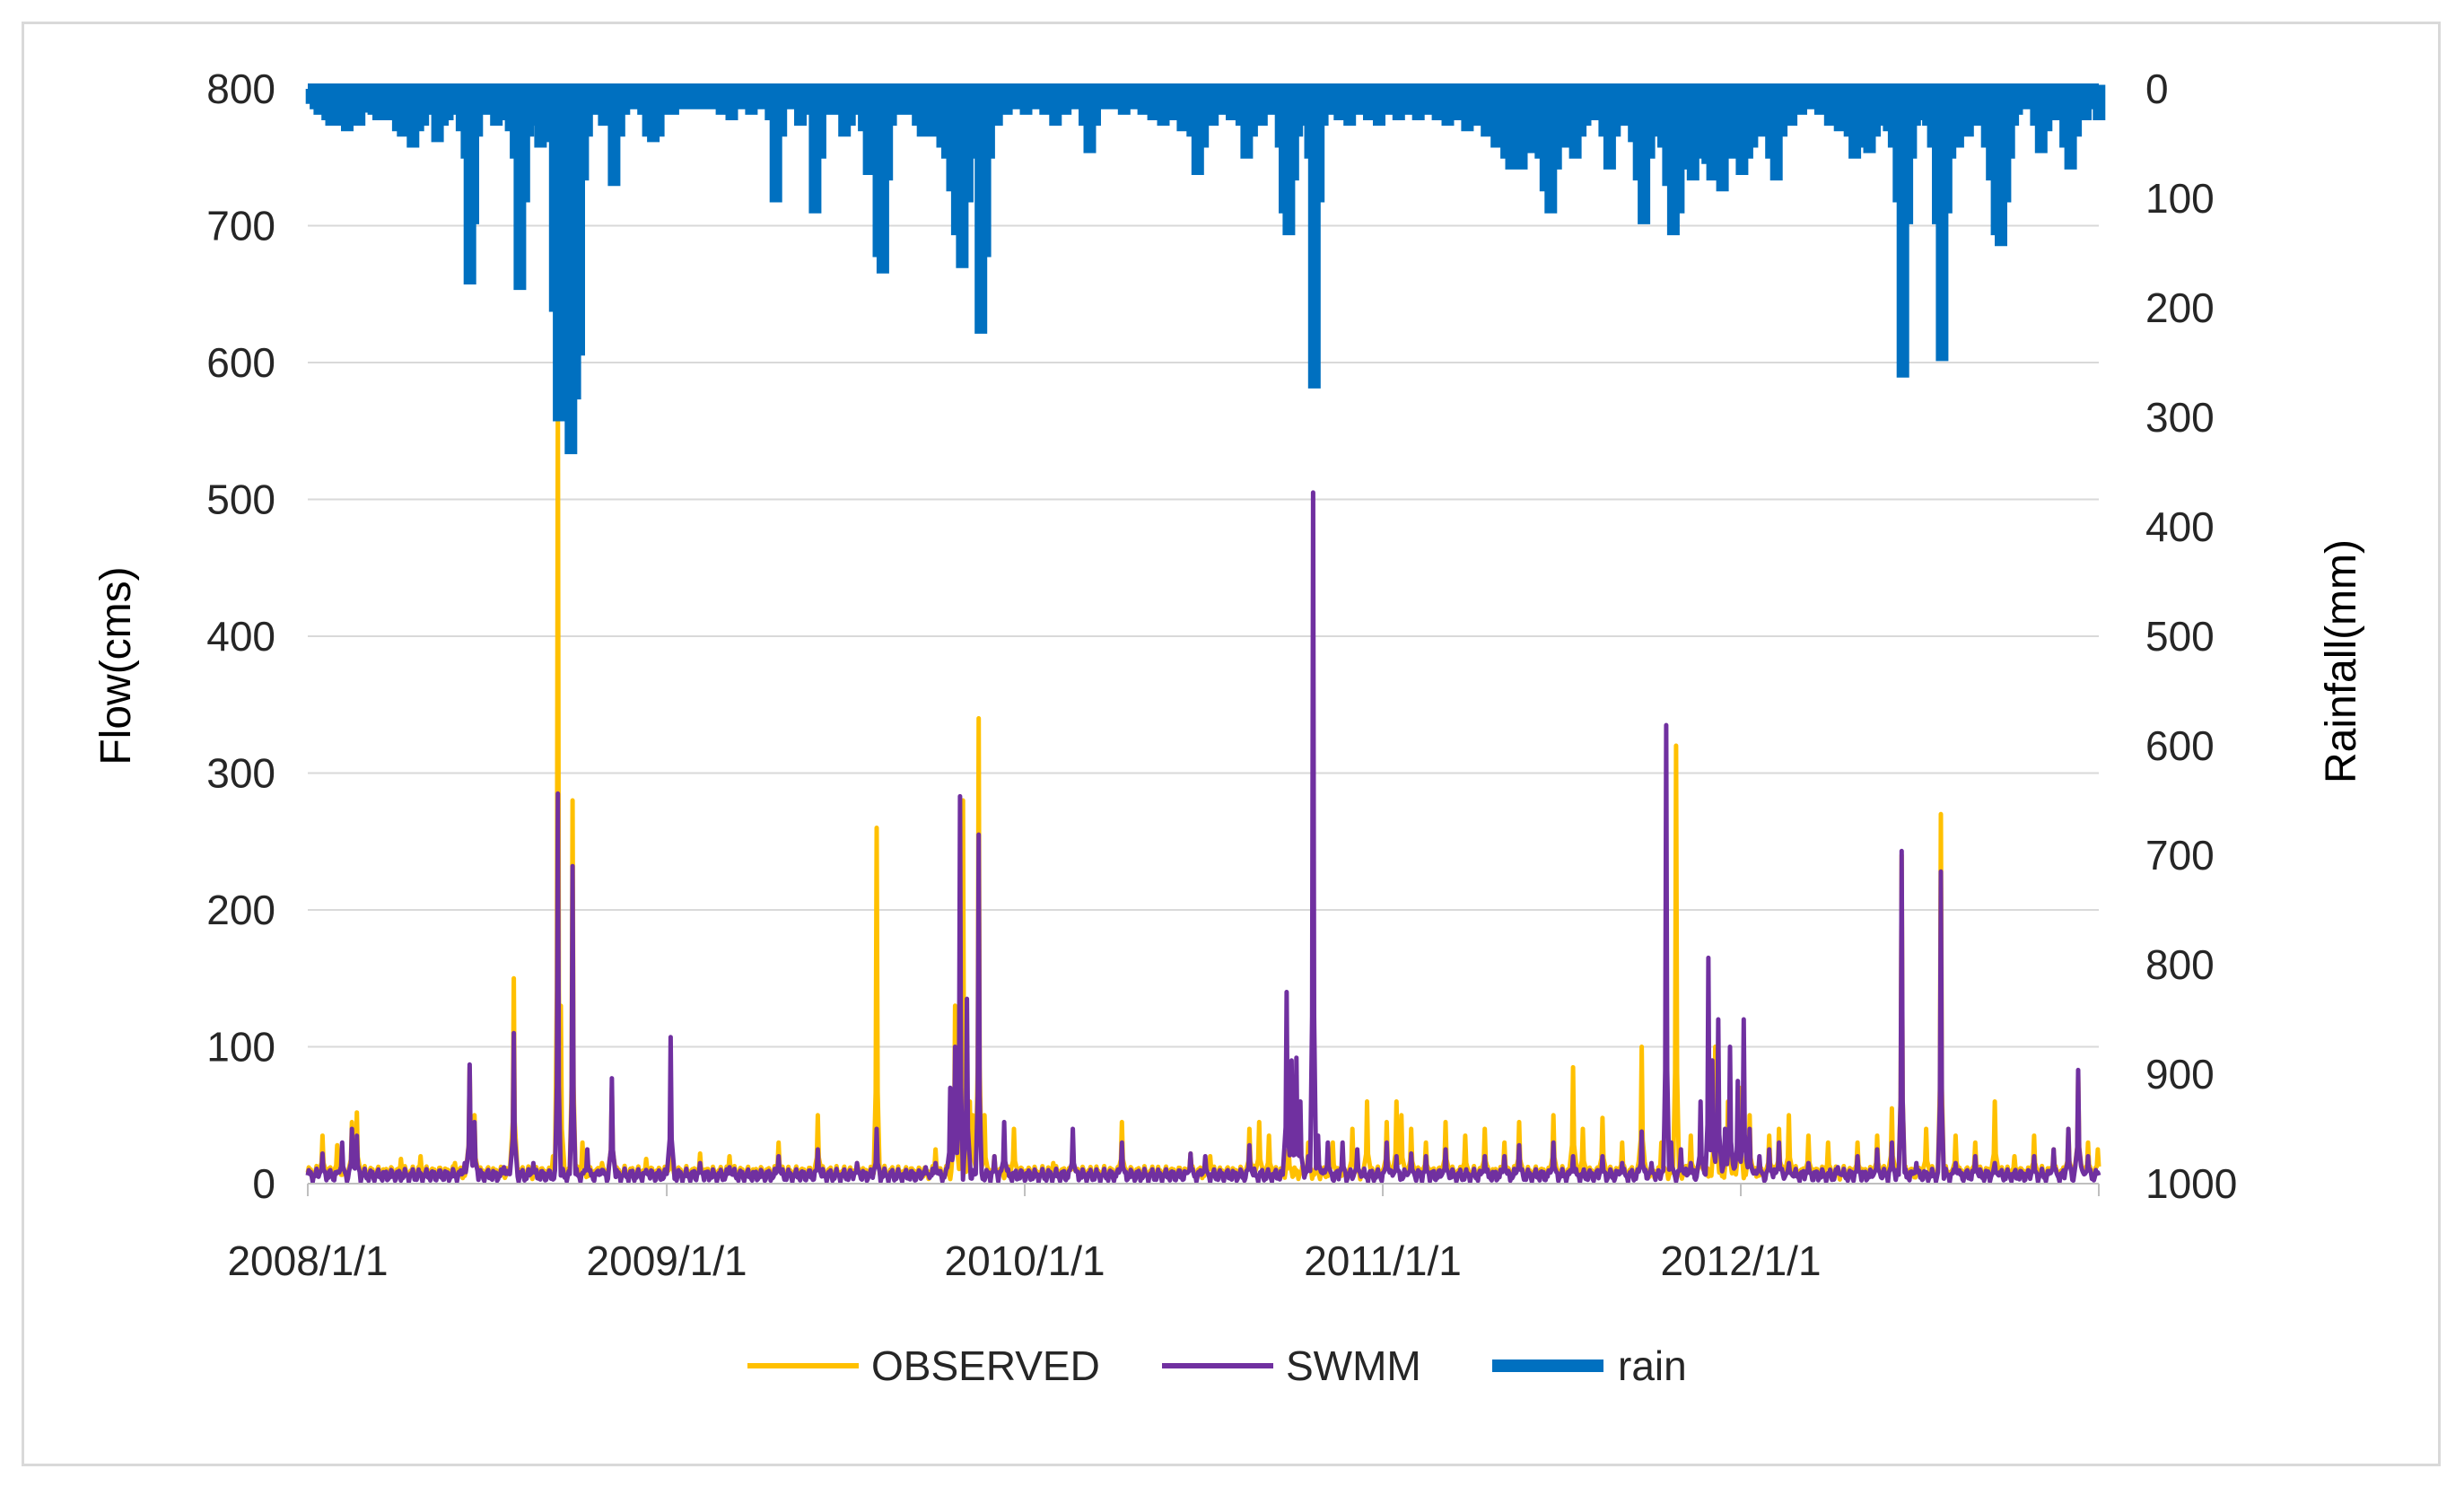 Image resolution: width=2464 pixels, height=1495 pixels. I want to click on y-right-tick-label: 400, so click(2180, 526).